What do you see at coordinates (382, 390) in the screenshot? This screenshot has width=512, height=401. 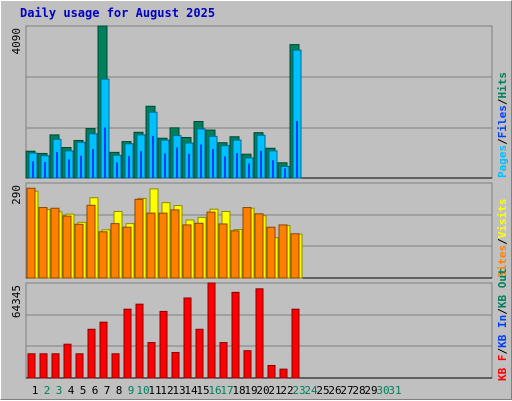 I see `day-label-30: 30` at bounding box center [382, 390].